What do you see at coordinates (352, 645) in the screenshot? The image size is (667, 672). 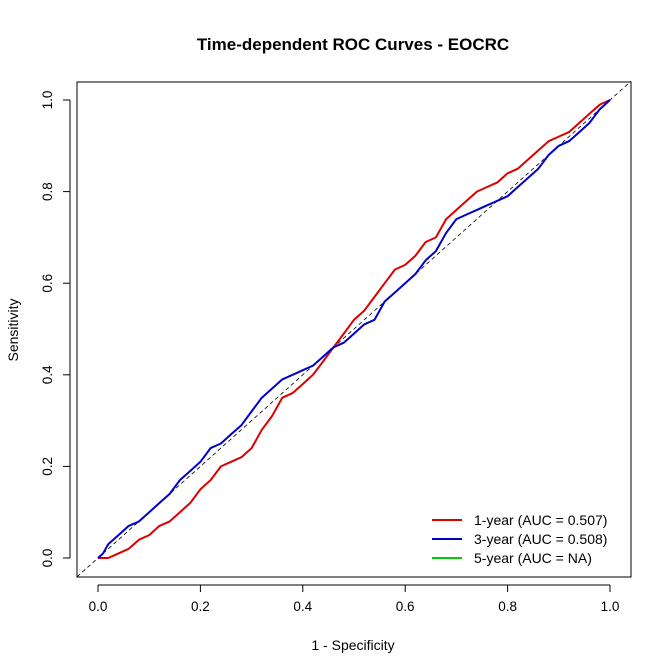 I see `x-axis-label: 1 - Specificity` at bounding box center [352, 645].